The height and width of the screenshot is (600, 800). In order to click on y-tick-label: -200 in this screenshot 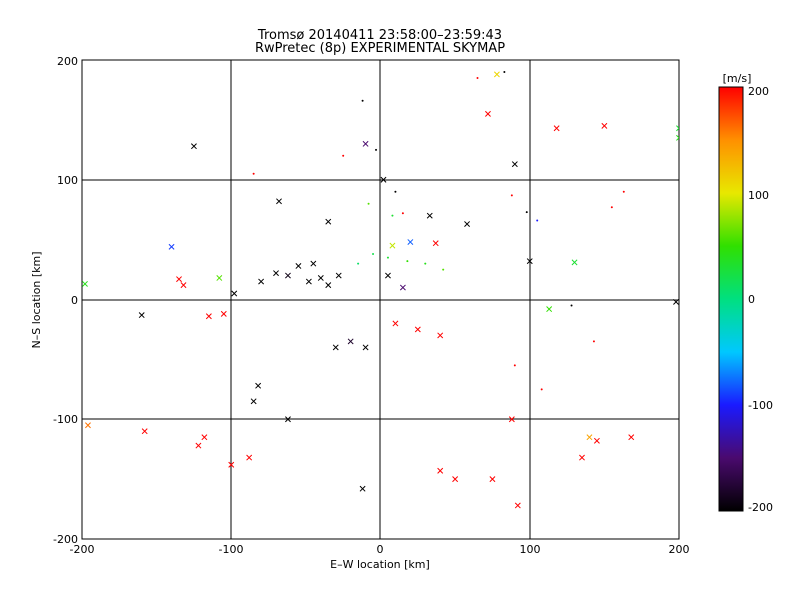, I will do `click(65, 539)`.